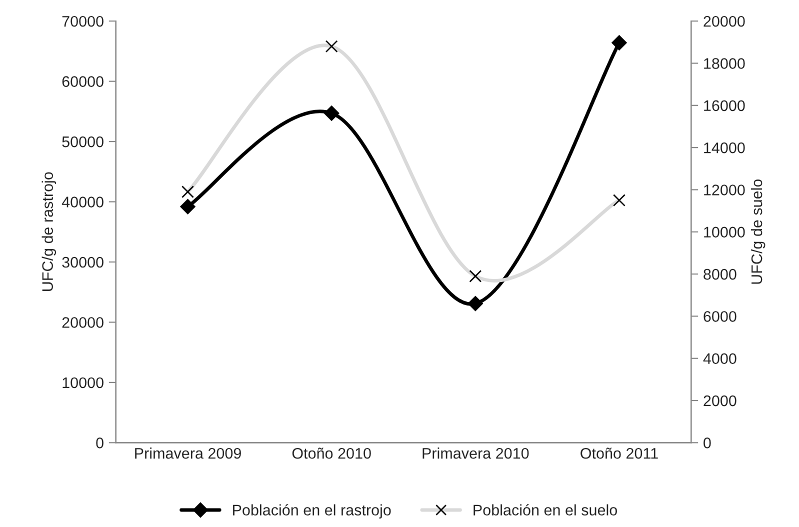  Describe the element at coordinates (83, 21) in the screenshot. I see `y-tick-label: 70000` at that location.